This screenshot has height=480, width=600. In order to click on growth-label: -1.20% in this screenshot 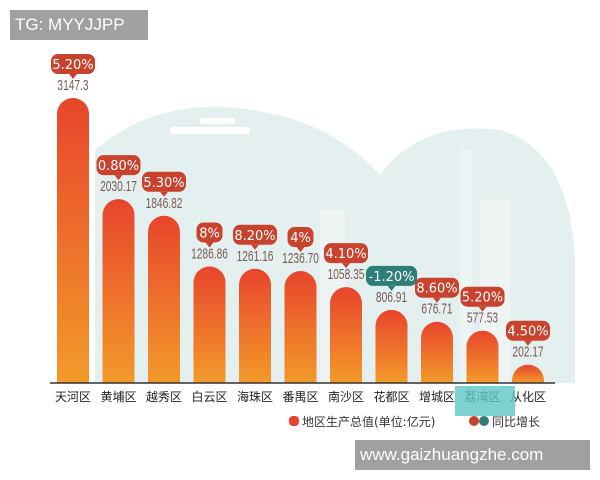, I will do `click(392, 277)`.